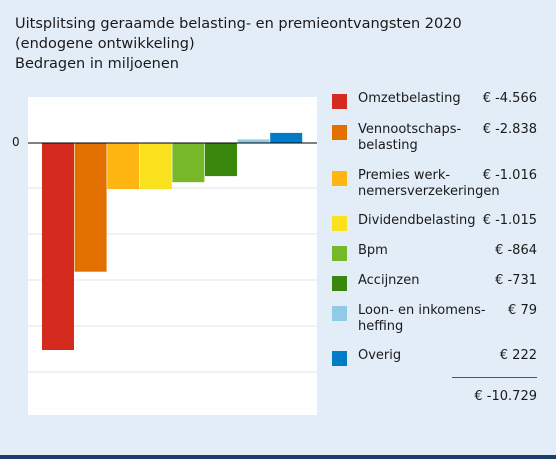 This screenshot has width=556, height=459. I want to click on total-separator-line, so click(494, 377).